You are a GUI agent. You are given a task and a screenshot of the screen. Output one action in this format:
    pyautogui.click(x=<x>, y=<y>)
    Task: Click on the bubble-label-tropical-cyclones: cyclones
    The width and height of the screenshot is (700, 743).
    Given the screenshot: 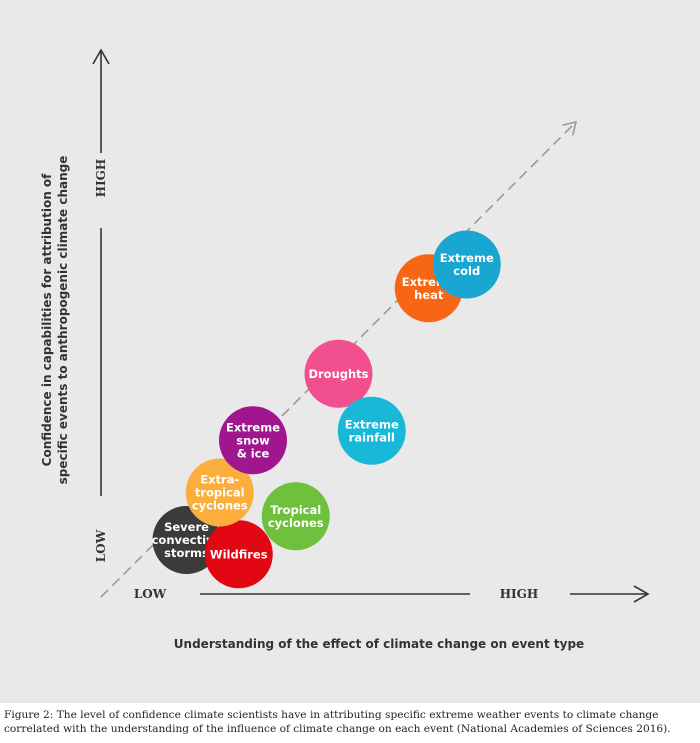 What is the action you would take?
    pyautogui.click(x=296, y=523)
    